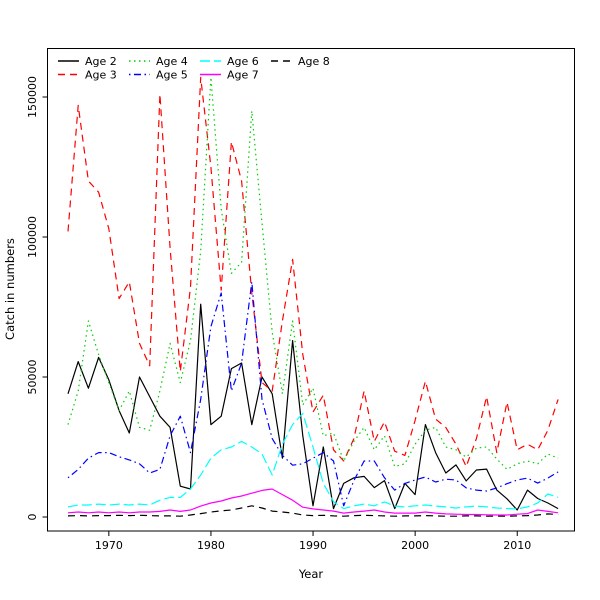 This screenshot has width=600, height=600. What do you see at coordinates (101, 61) in the screenshot?
I see `legend-label-age-2: Age 2` at bounding box center [101, 61].